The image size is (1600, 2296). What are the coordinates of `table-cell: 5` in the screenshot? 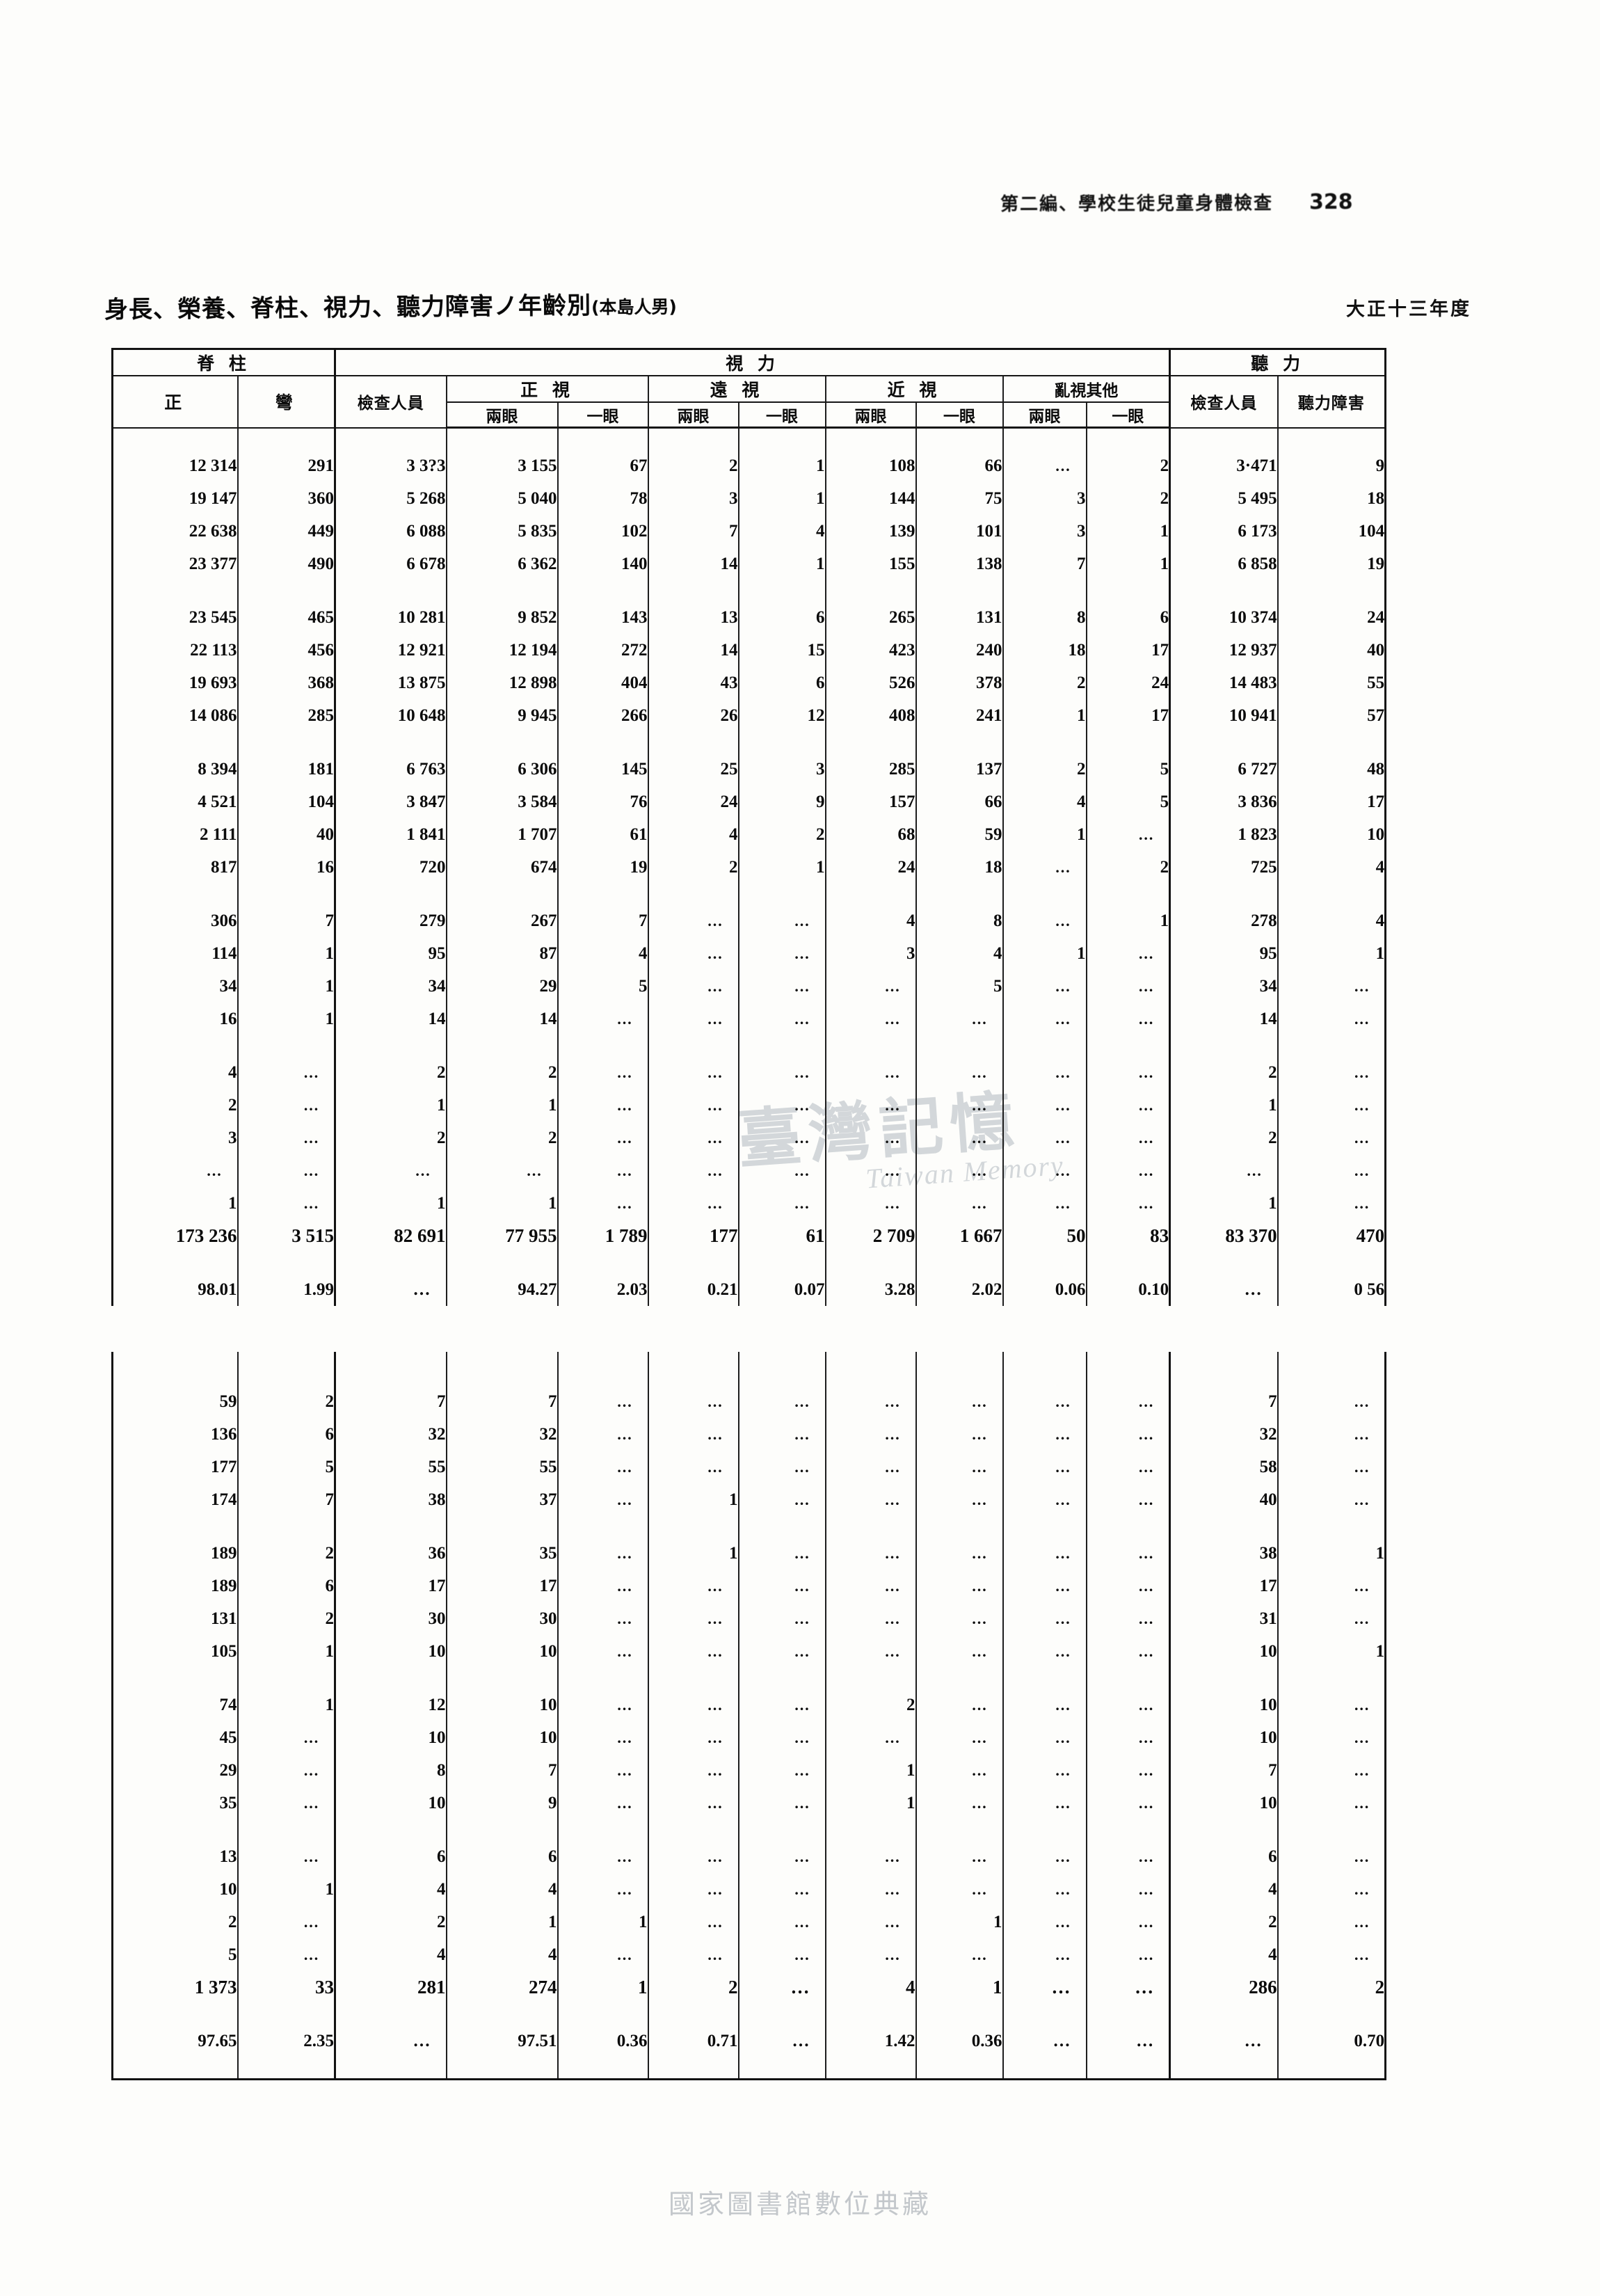 It's located at (1128, 802).